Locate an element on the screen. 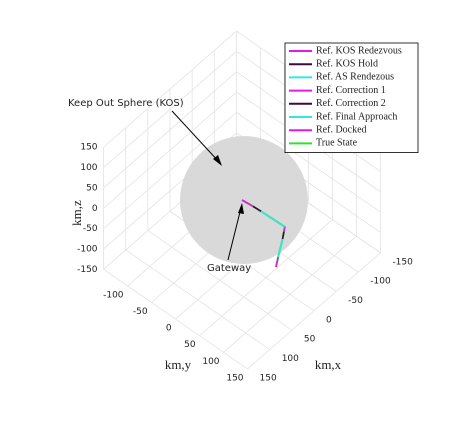 This screenshot has height=422, width=474. legend-label: Ref. Correction 2 is located at coordinates (351, 103).